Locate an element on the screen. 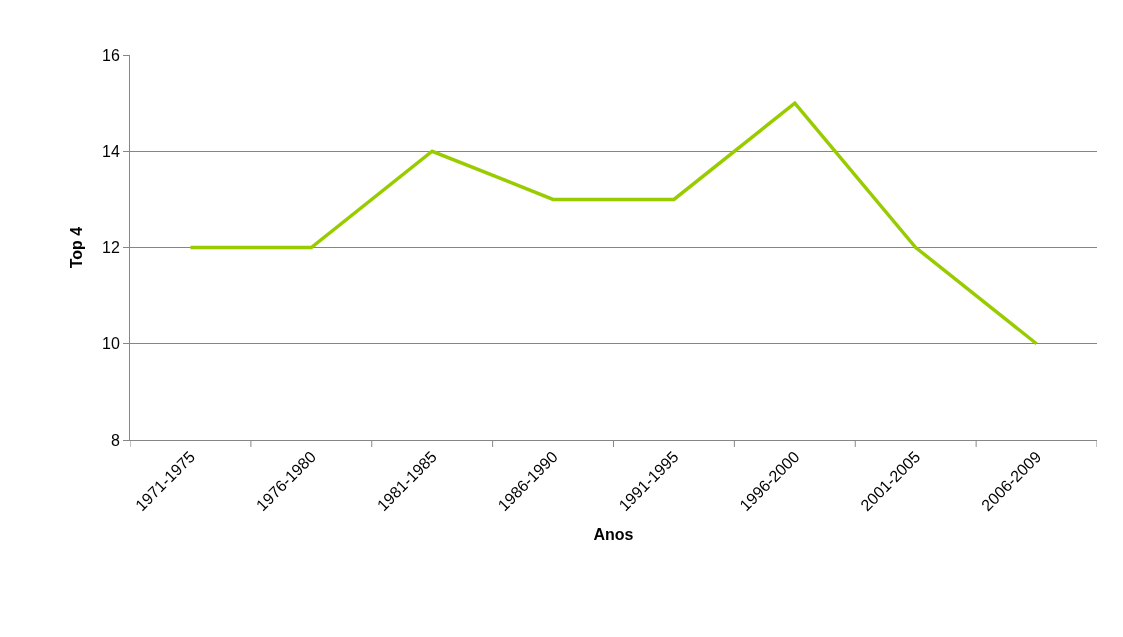  y-axis-title: Top 4 is located at coordinates (76, 247).